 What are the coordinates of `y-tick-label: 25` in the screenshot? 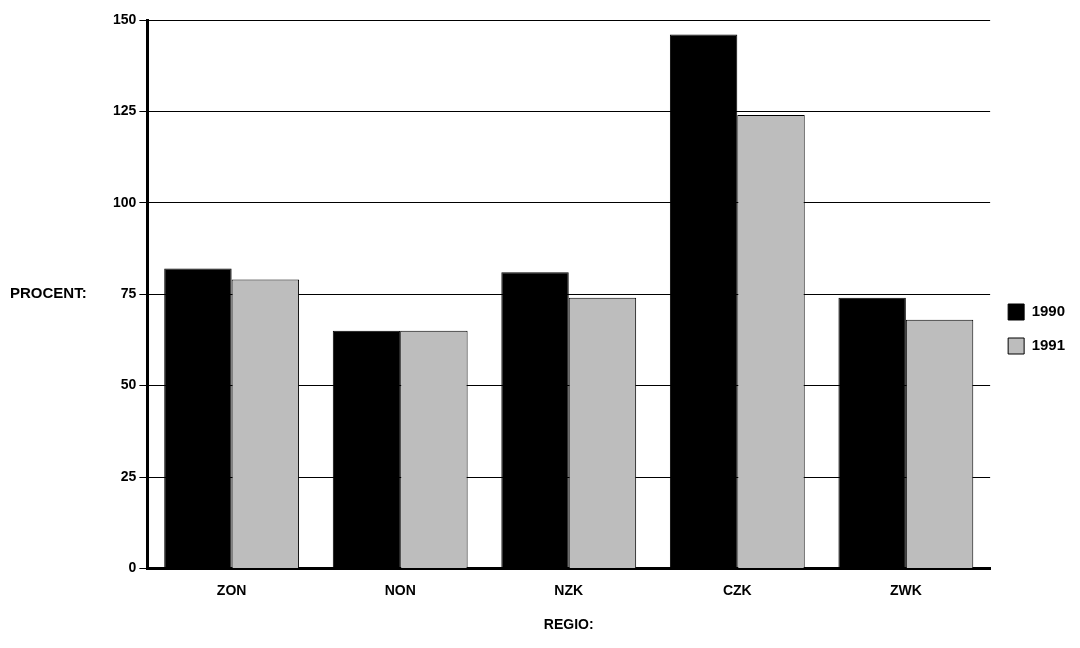 It's located at (128, 475).